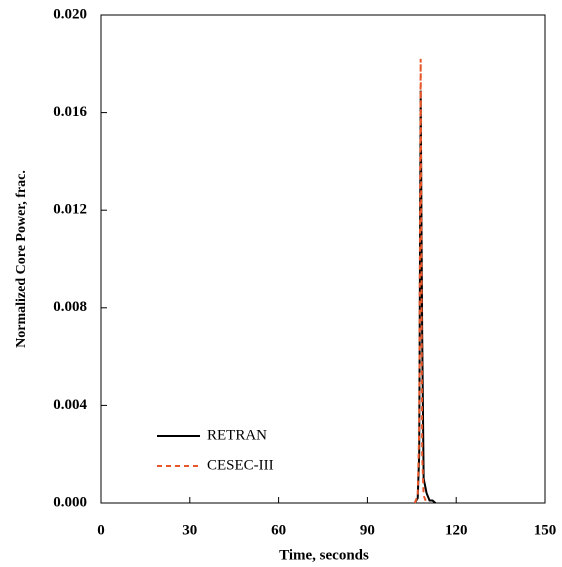 This screenshot has height=567, width=562. I want to click on y-tick-label: 0.008, so click(70, 307).